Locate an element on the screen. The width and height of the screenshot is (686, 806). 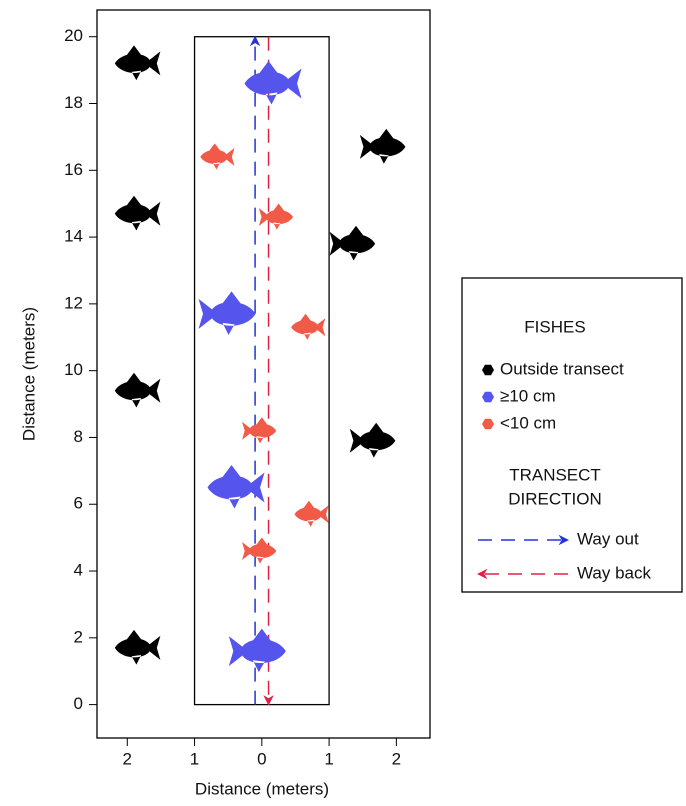
y-tick-label: 10 is located at coordinates (73, 369).